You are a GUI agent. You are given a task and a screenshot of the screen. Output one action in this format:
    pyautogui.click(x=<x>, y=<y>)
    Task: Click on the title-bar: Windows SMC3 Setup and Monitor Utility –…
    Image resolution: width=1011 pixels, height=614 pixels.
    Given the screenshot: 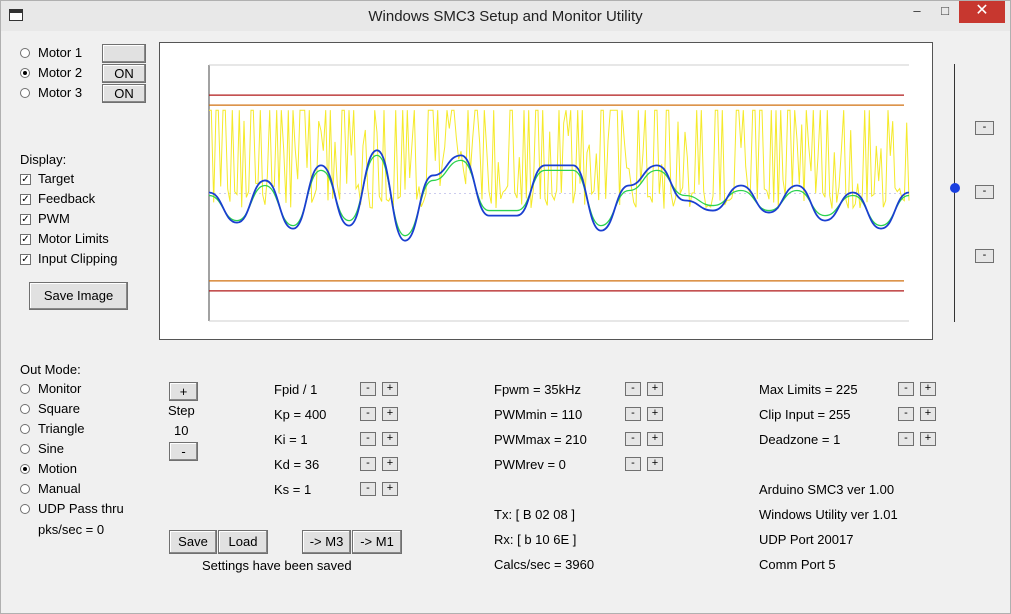 What is the action you would take?
    pyautogui.click(x=505, y=16)
    